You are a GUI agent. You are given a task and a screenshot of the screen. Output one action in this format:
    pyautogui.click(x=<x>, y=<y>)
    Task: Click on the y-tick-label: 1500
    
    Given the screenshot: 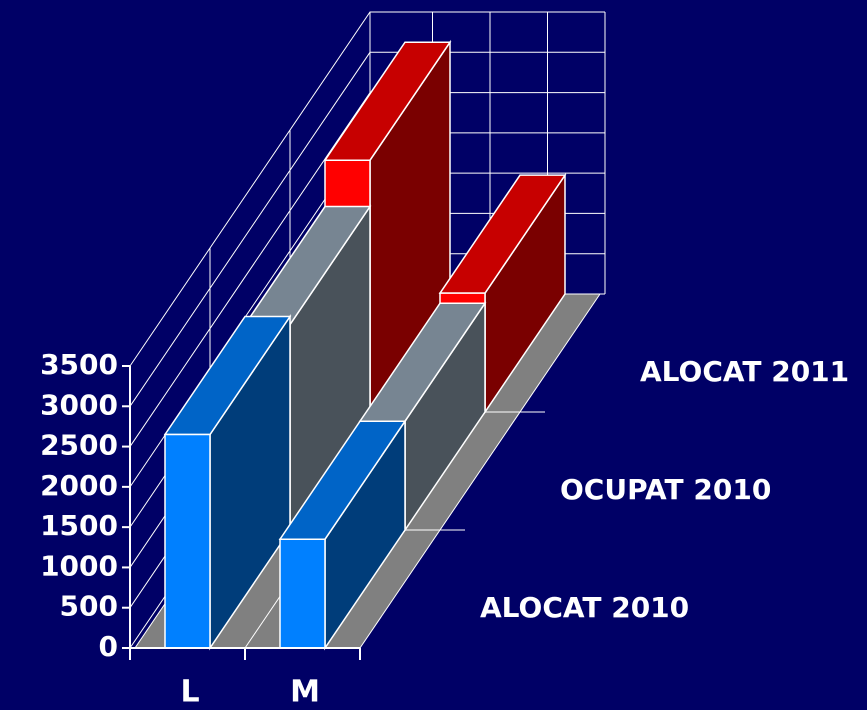 What is the action you would take?
    pyautogui.click(x=79, y=525)
    